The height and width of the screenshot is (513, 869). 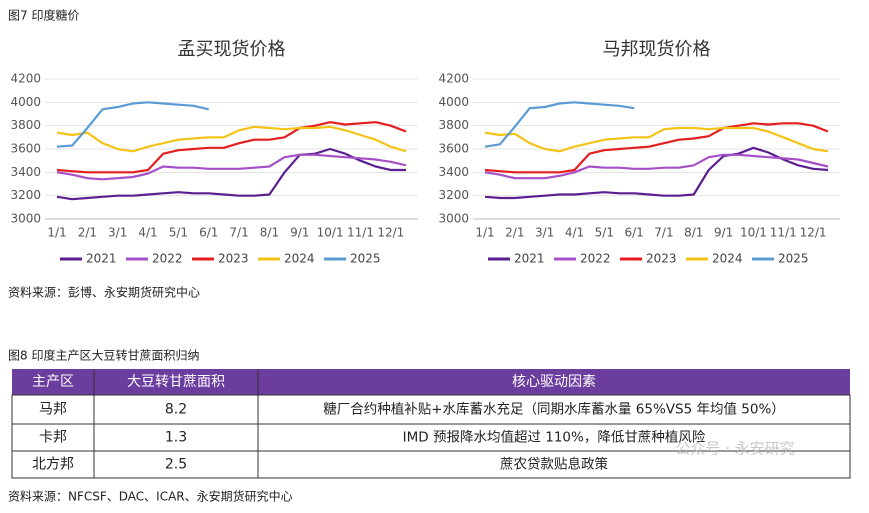 I want to click on table-cell: 糖厂合约种植补贴+水库蓄水充足（同期水库蓄水量 65%VS5 年均值 50%）, so click(x=554, y=410).